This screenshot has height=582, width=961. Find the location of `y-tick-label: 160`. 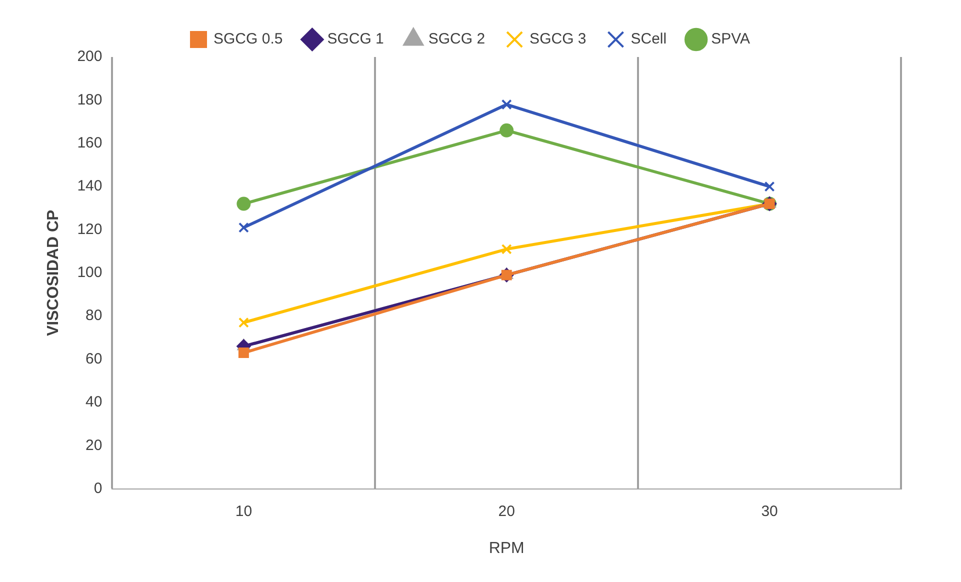

y-tick-label: 160 is located at coordinates (89, 143).